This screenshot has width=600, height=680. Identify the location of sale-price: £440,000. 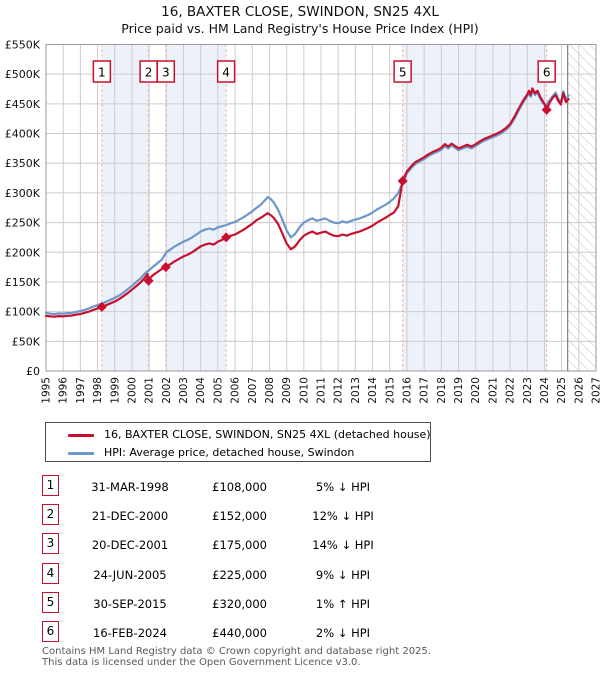
(239, 633).